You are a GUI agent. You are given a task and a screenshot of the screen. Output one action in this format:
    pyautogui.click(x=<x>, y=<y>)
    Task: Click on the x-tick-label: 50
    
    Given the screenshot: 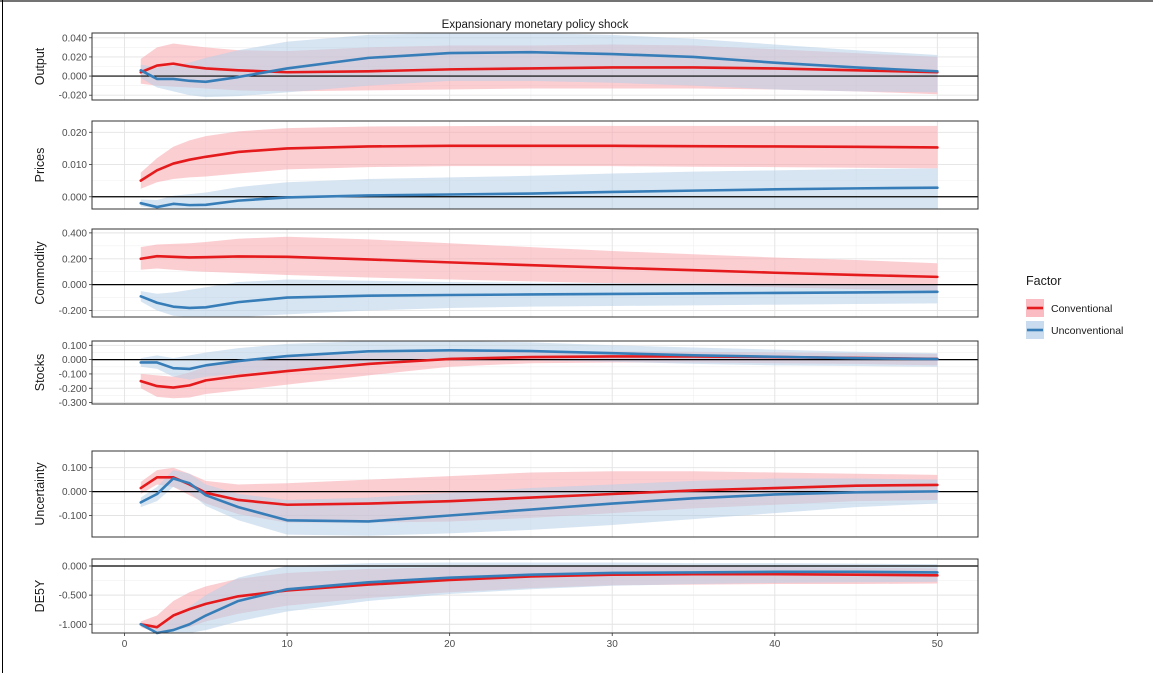 What is the action you would take?
    pyautogui.click(x=938, y=644)
    